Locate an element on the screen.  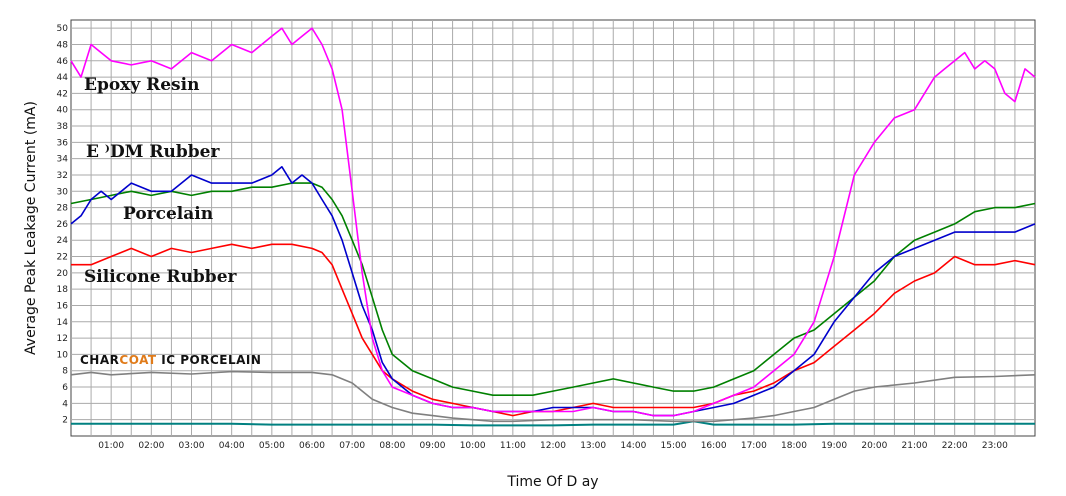
y-tick-label: 4 is located at coordinates (65, 404).